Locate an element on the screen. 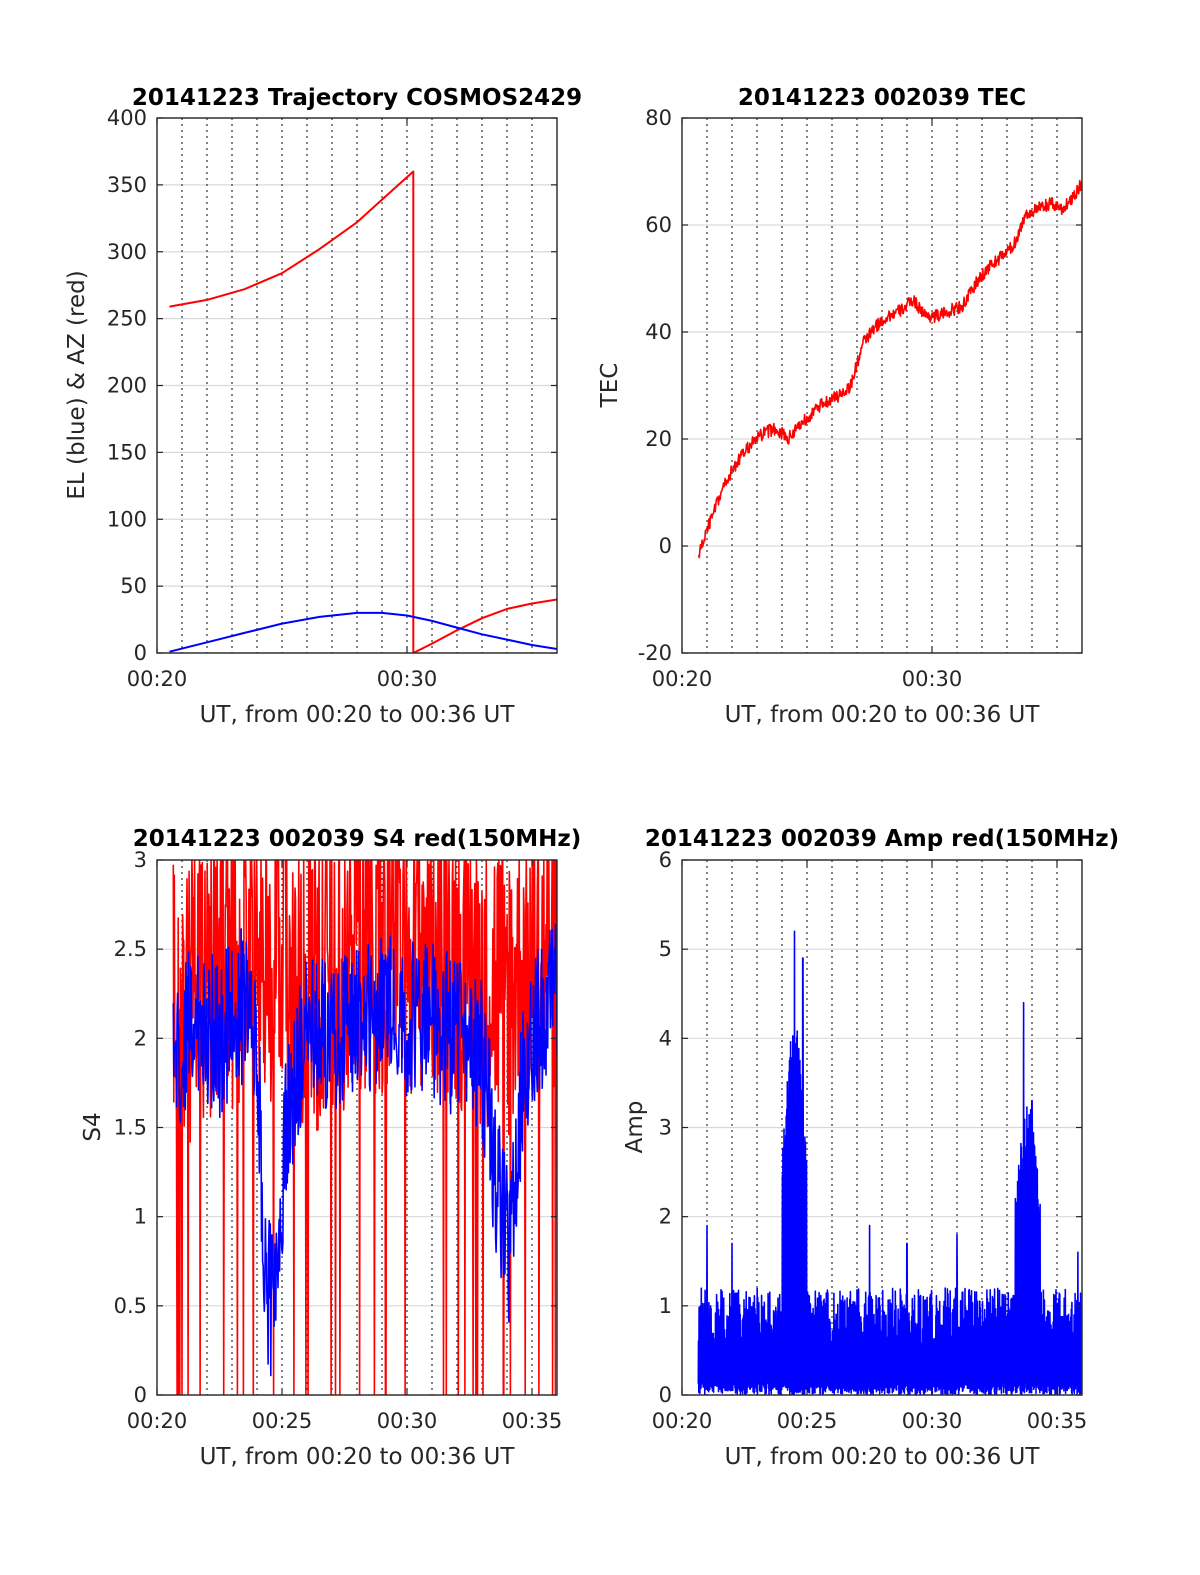 The image size is (1200, 1575). amp-ytick-label: 3 is located at coordinates (665, 1128).